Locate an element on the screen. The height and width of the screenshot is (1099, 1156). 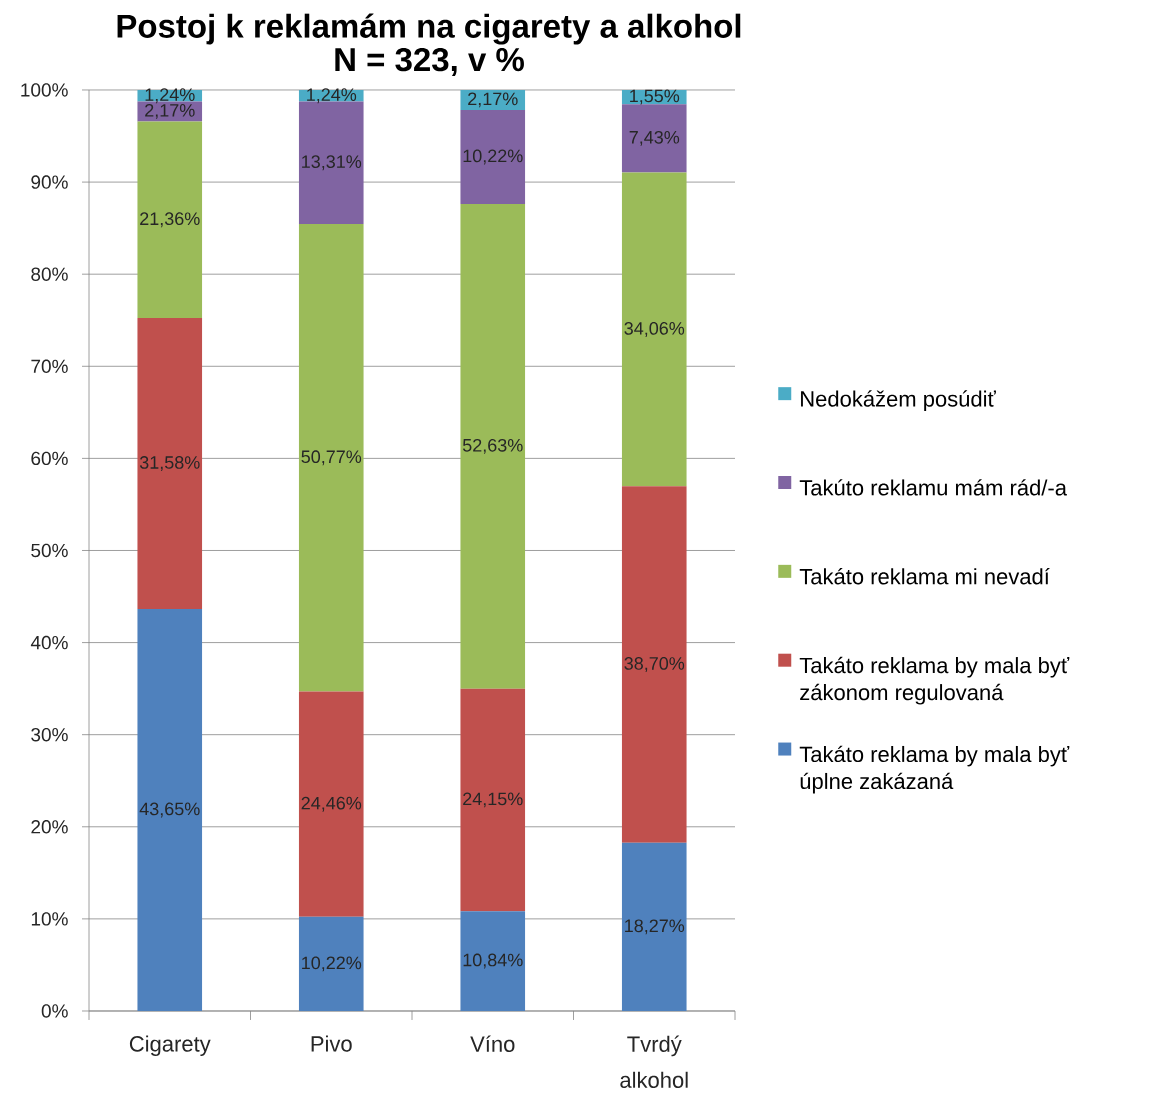
y-tick-label: 50% is located at coordinates (49, 550).